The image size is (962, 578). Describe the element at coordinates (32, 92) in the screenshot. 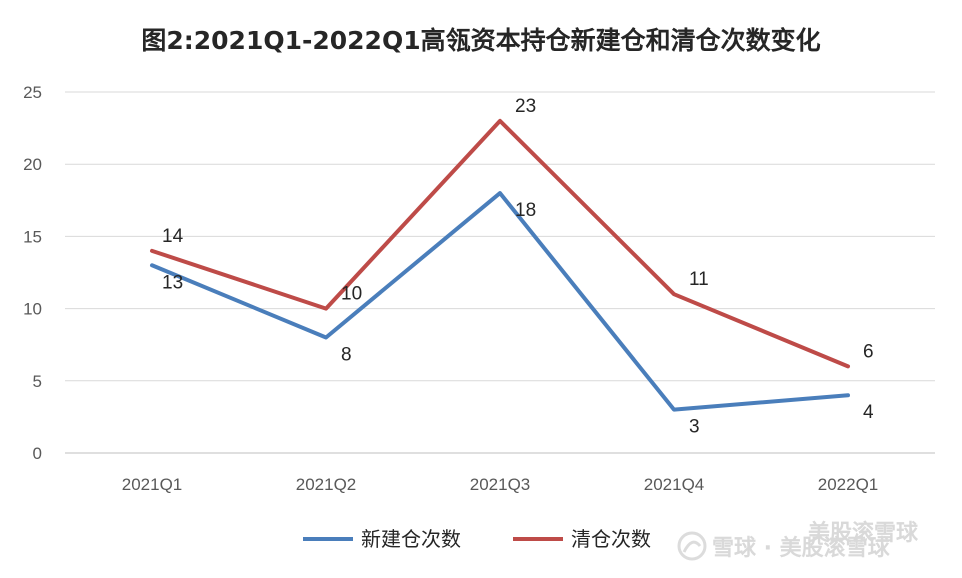

I see `y-tick-label: 25` at that location.